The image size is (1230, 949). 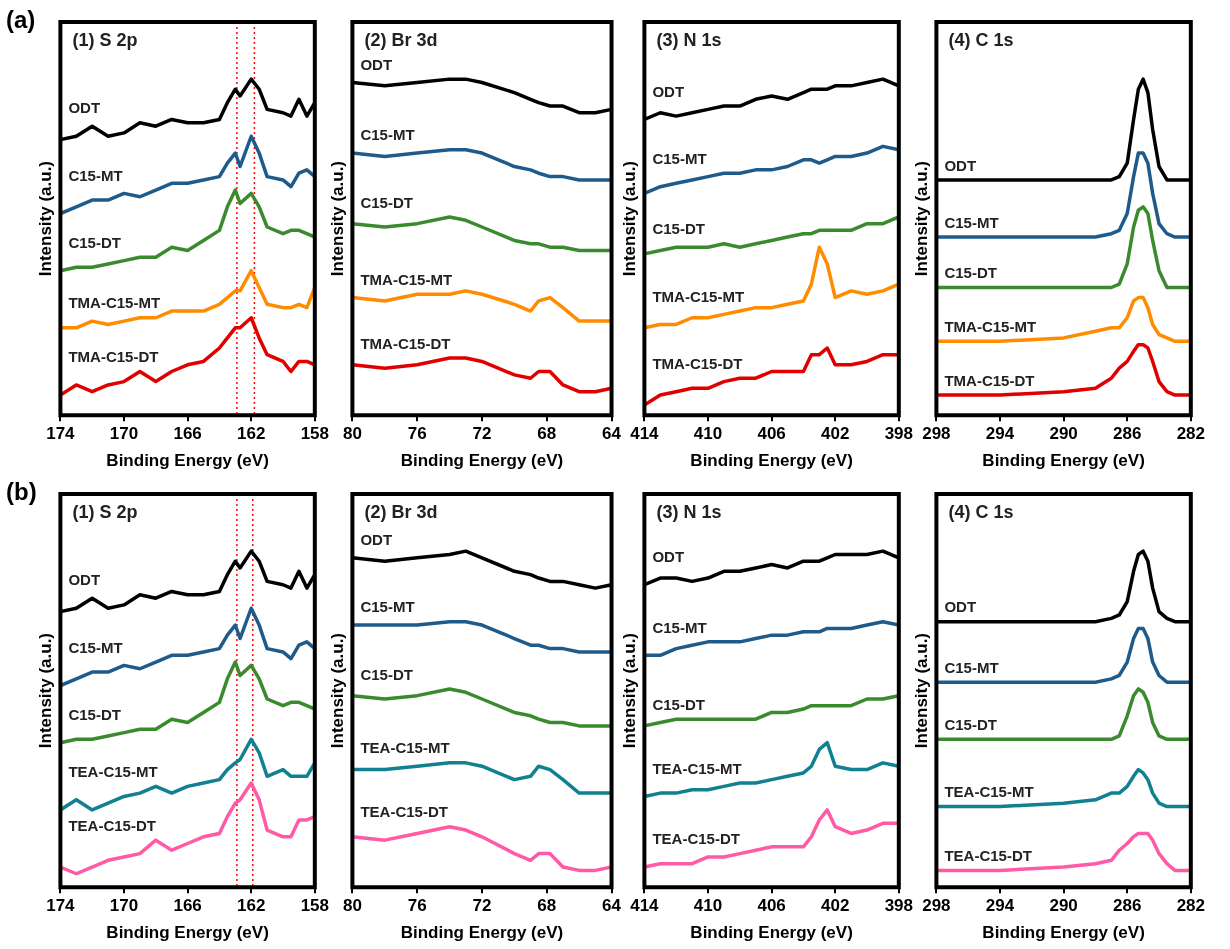 What do you see at coordinates (417, 434) in the screenshot?
I see `x-tick-label: 76` at bounding box center [417, 434].